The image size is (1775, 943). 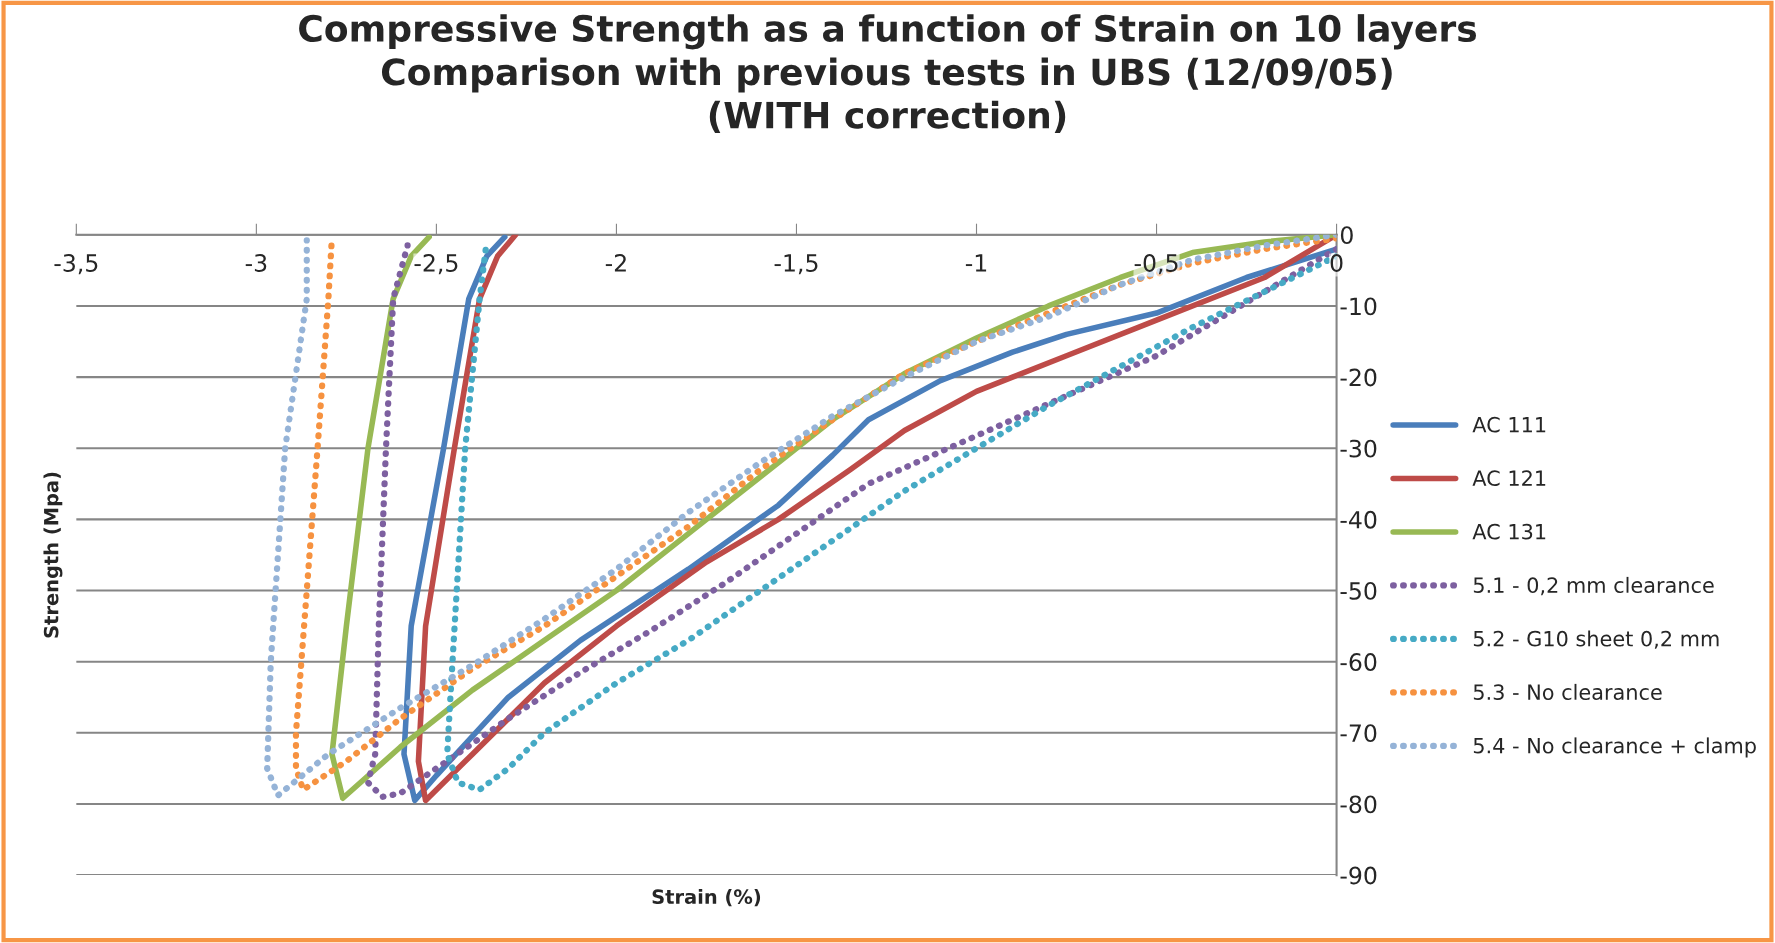 What do you see at coordinates (256, 263) in the screenshot?
I see `x-tick-label: -3` at bounding box center [256, 263].